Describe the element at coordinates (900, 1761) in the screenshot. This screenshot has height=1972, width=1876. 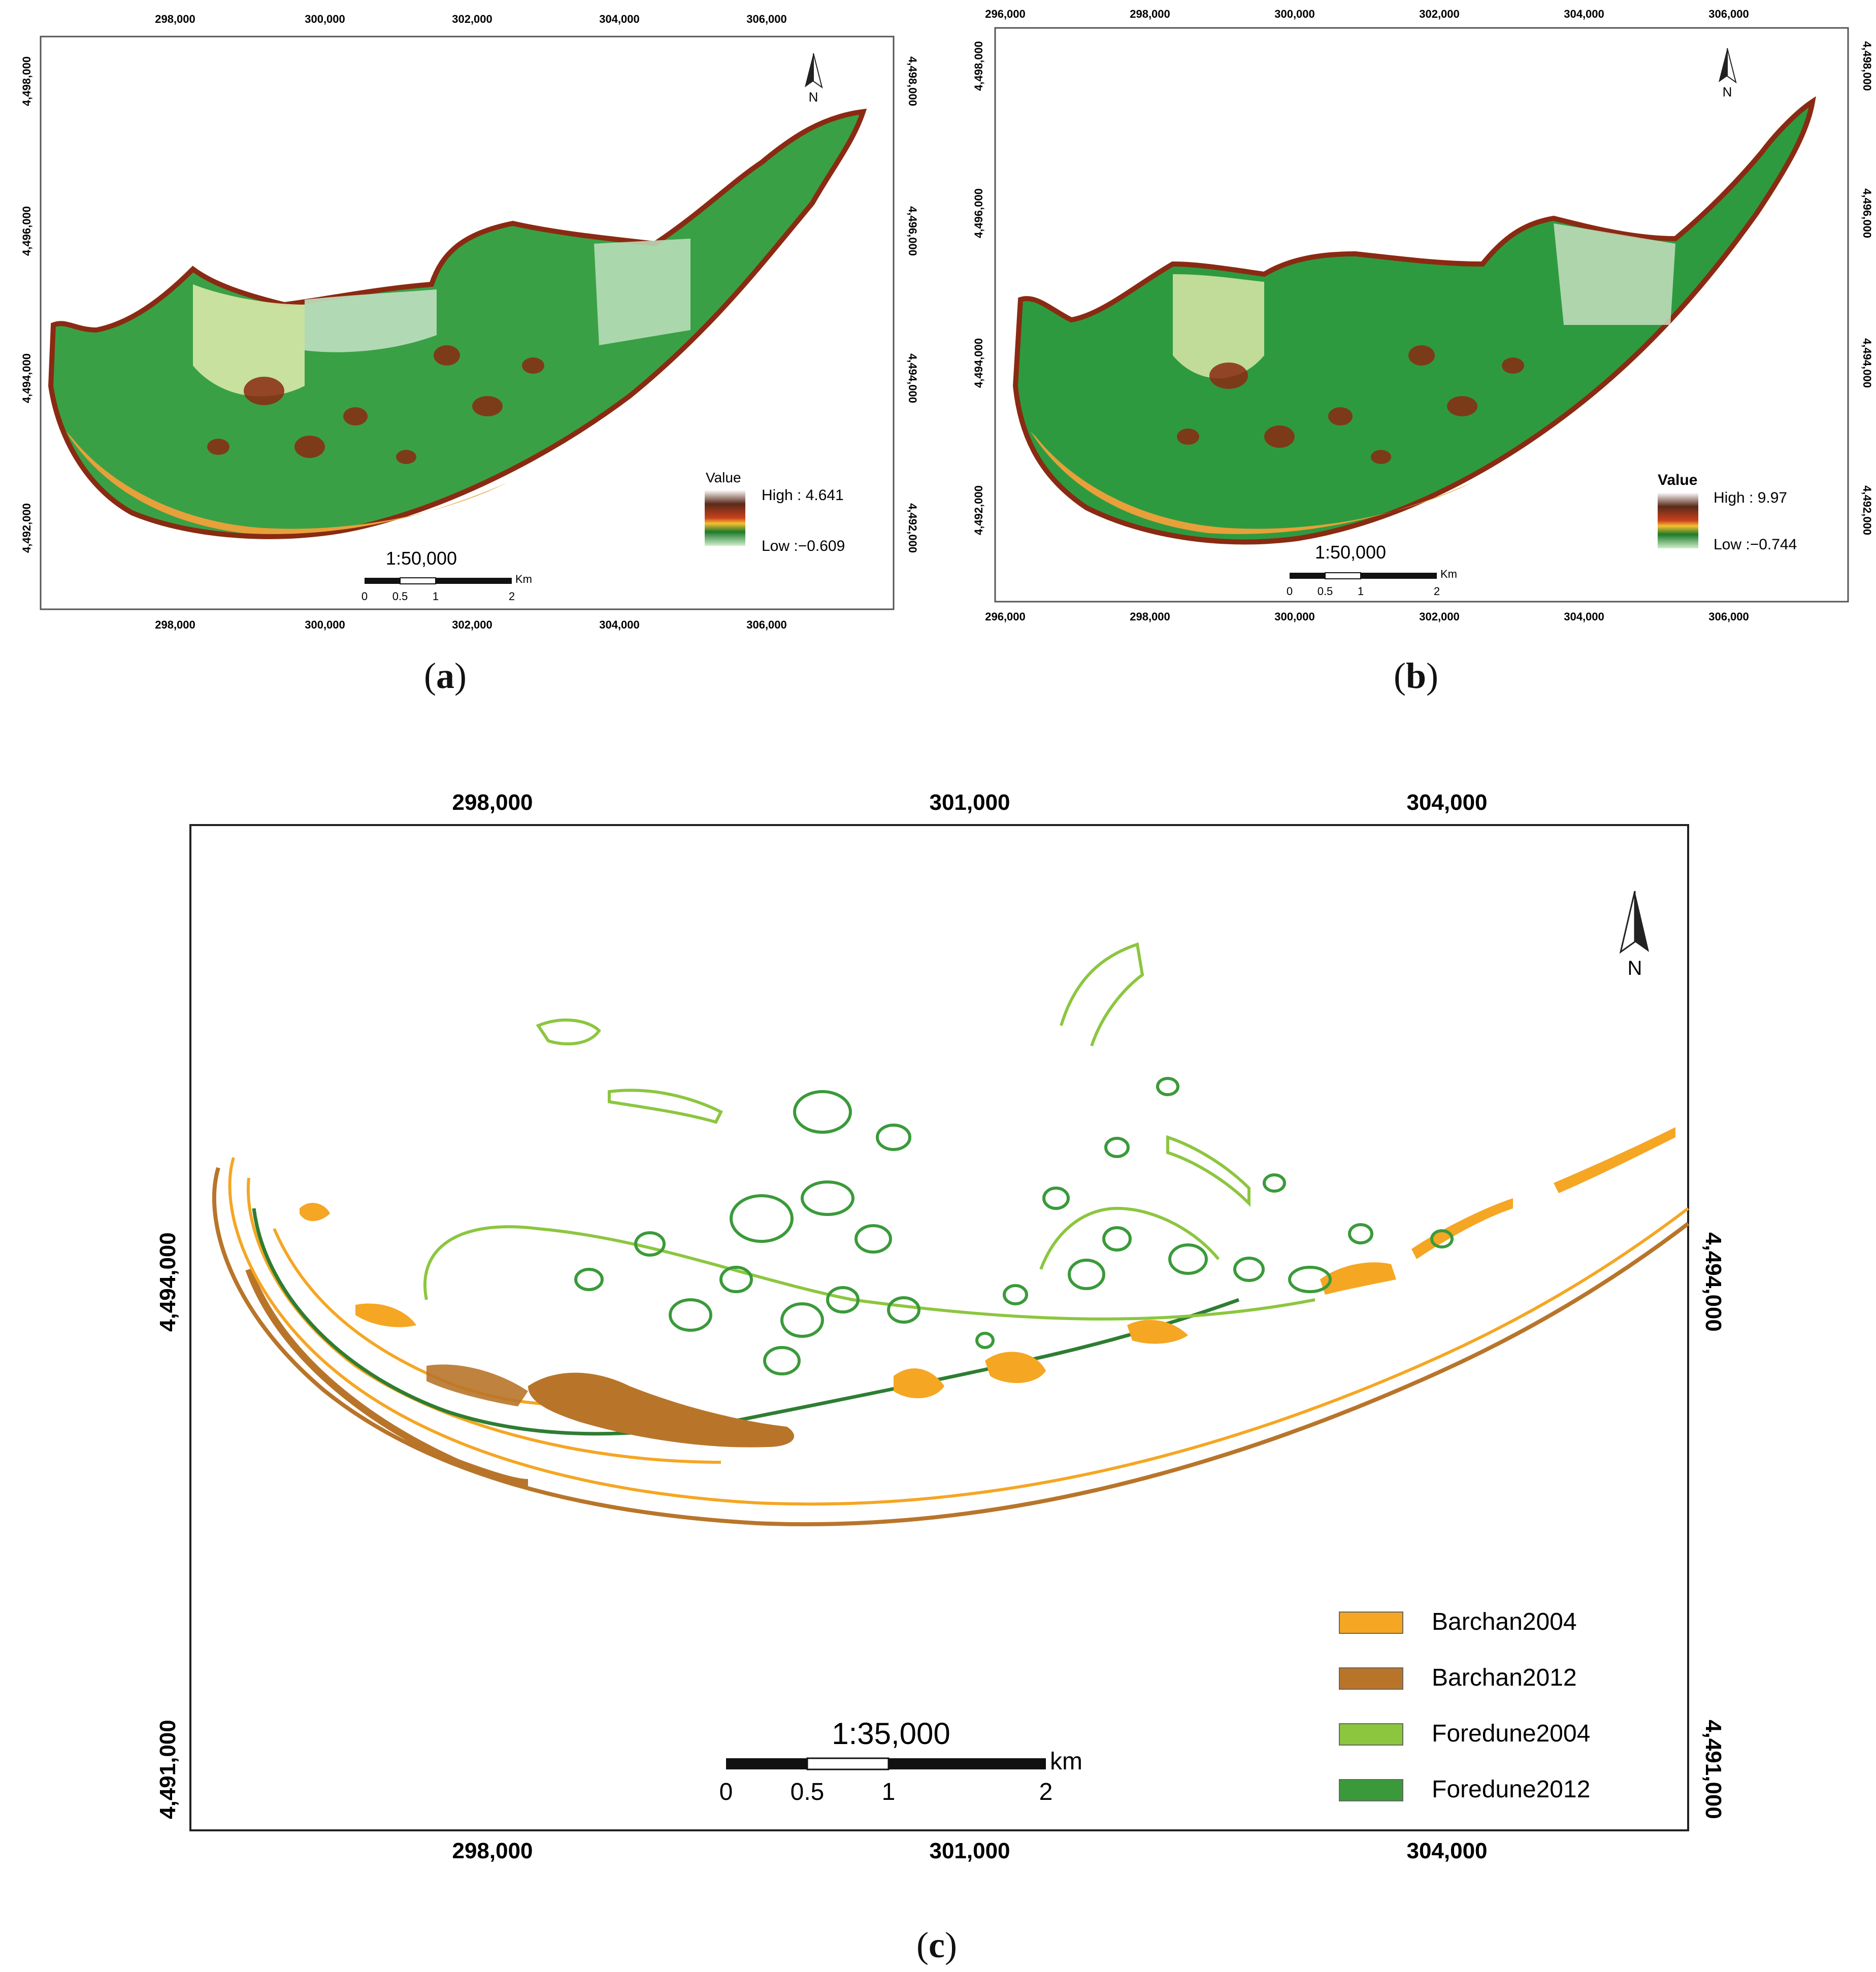
I see `scale-bar: 1:35,000 km 0 0.5 1 2` at that location.